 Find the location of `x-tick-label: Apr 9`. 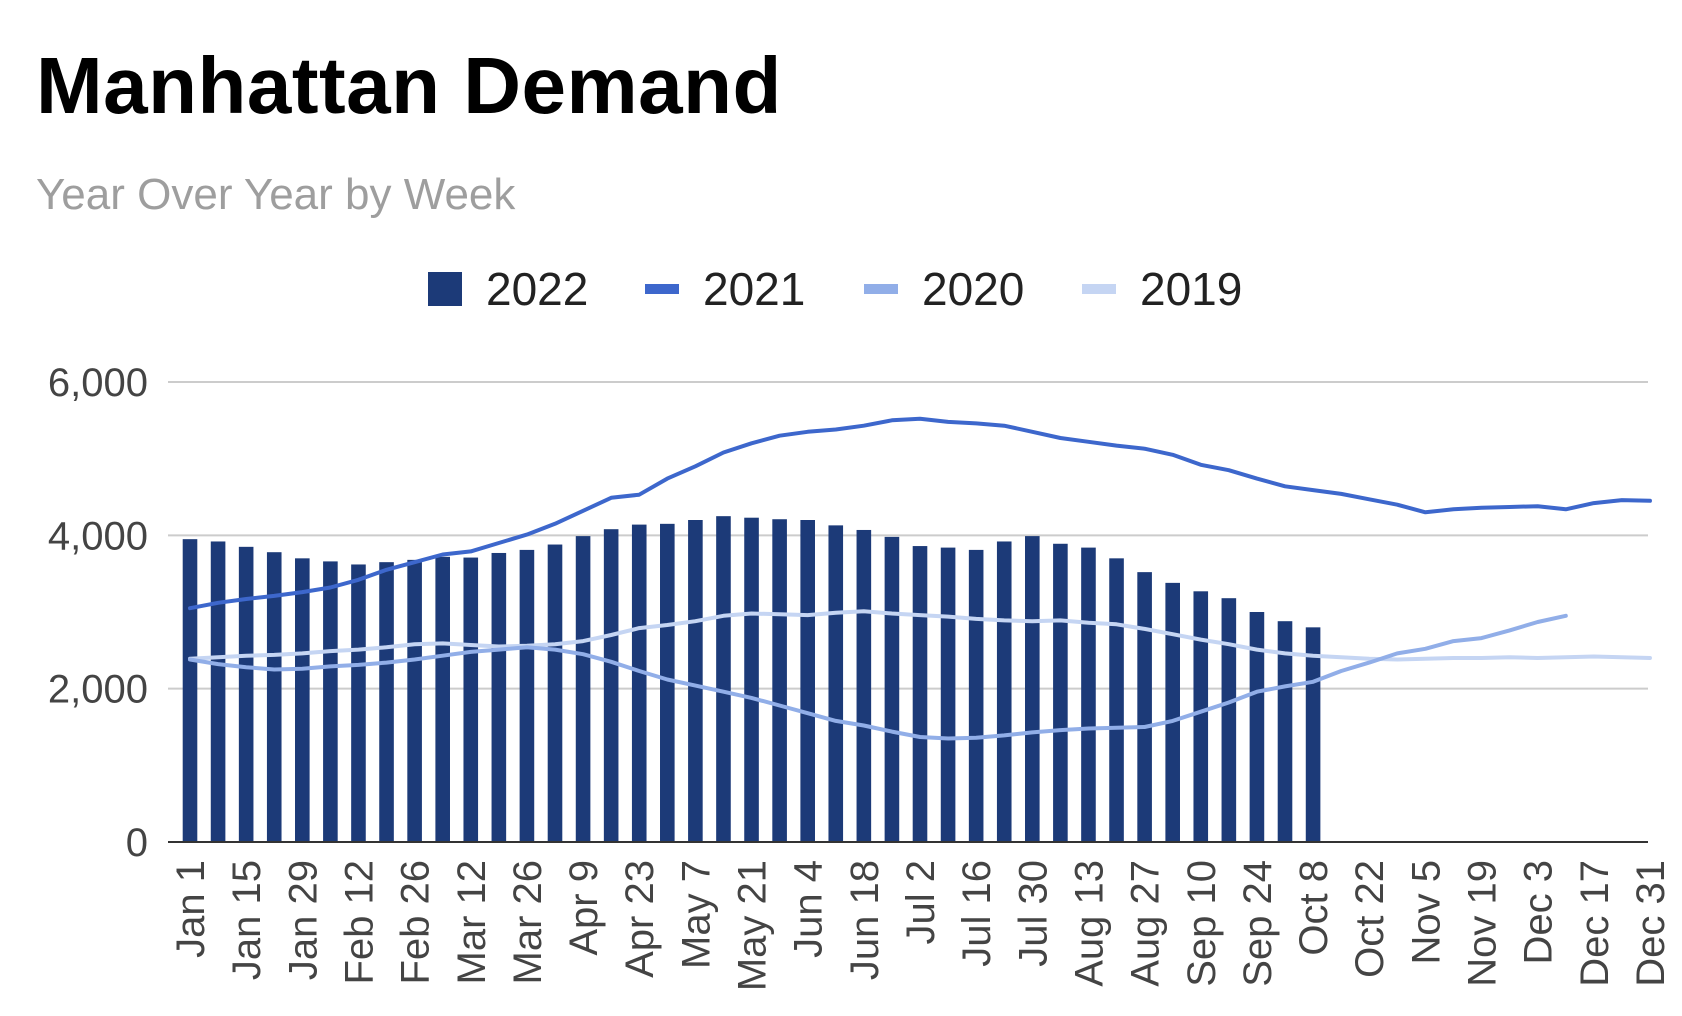

x-tick-label: Apr 9 is located at coordinates (584, 908).